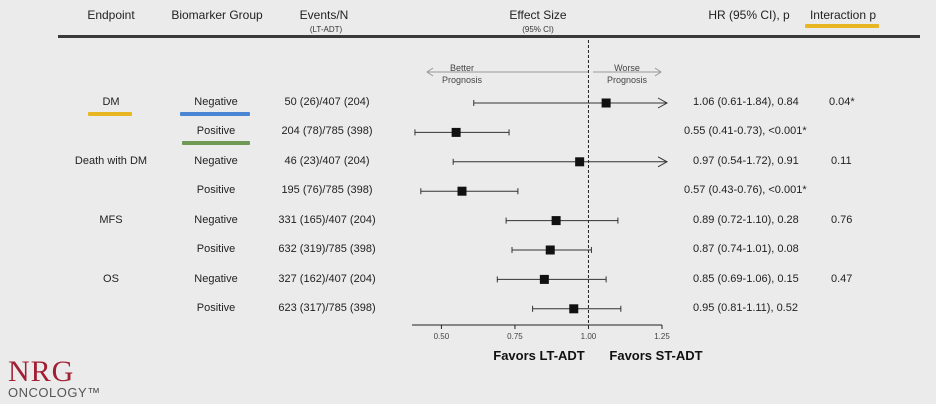 The height and width of the screenshot is (404, 936). Describe the element at coordinates (627, 80) in the screenshot. I see `worse-label-2: Prognosis` at that location.